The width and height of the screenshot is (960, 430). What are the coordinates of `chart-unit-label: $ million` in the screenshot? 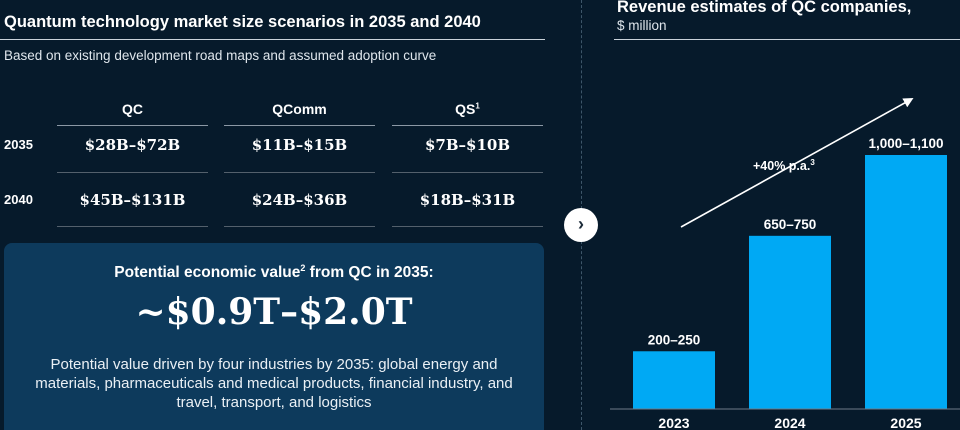 It's located at (642, 25).